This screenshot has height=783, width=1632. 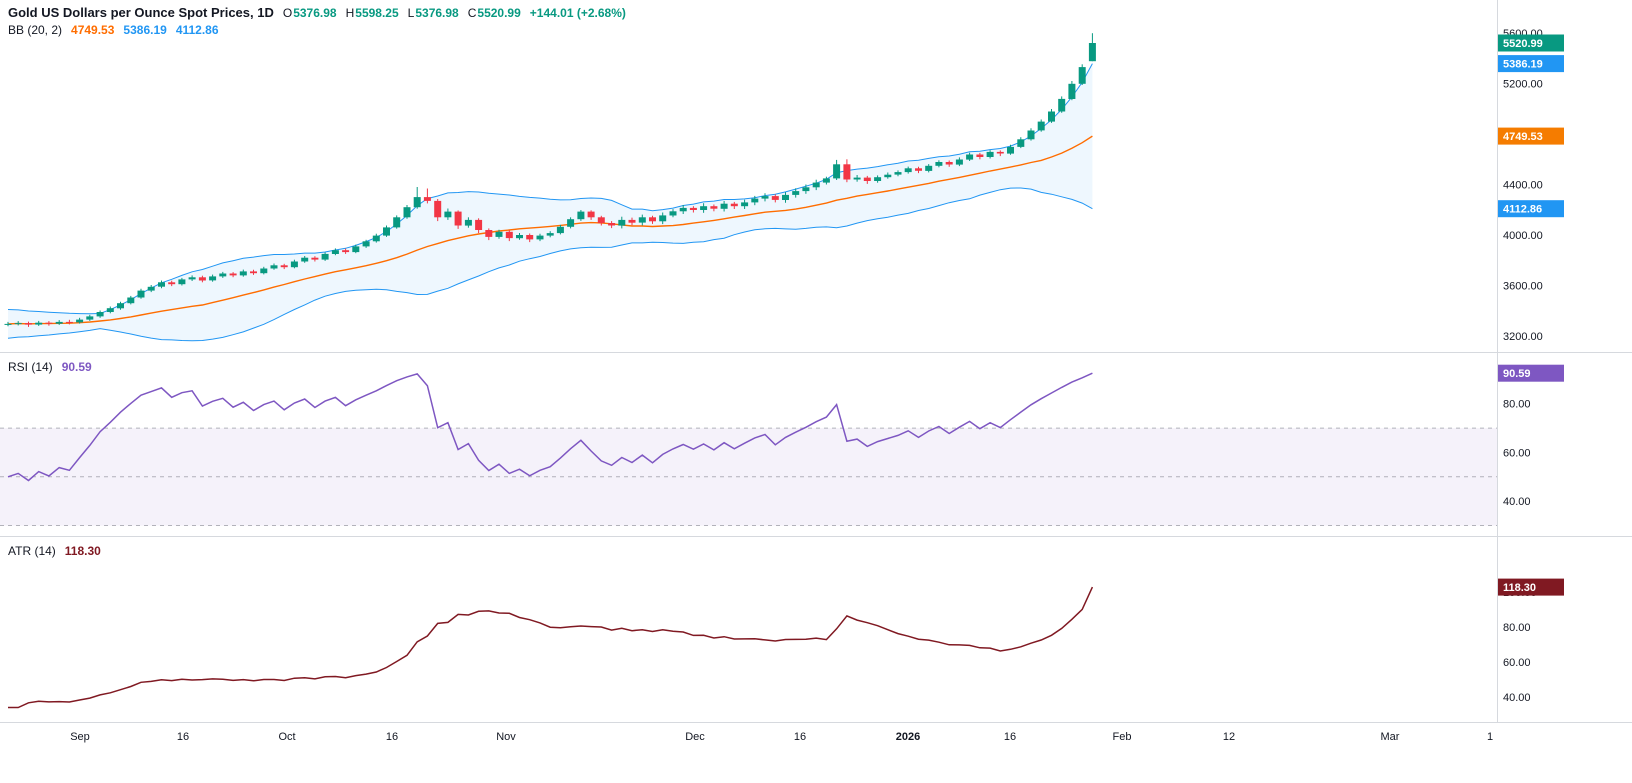 What do you see at coordinates (32, 551) in the screenshot?
I see `atr-indicator-label: ATR (14)` at bounding box center [32, 551].